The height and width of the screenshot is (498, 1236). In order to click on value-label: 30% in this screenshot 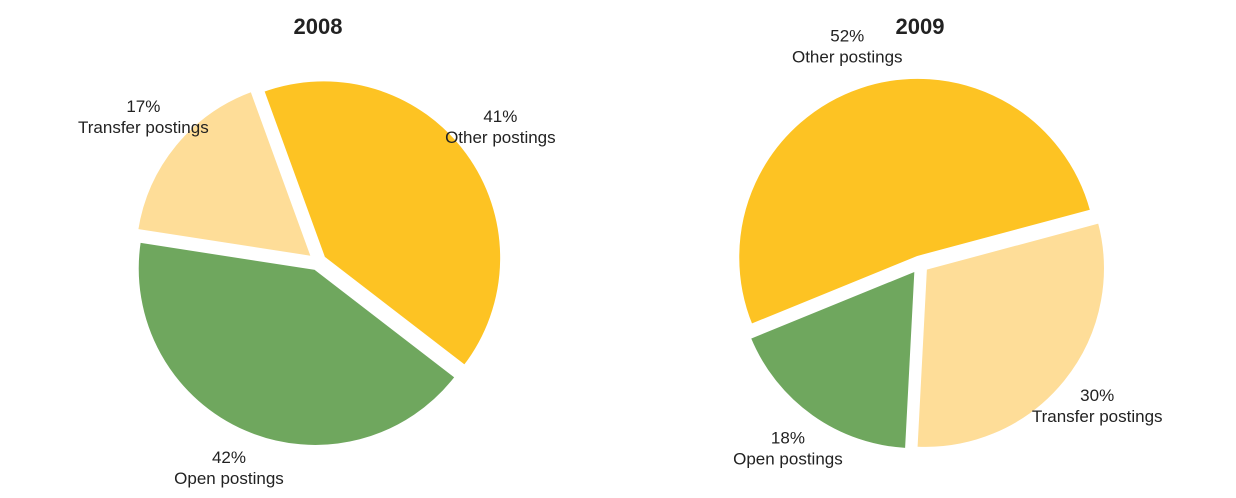, I will do `click(1097, 395)`.